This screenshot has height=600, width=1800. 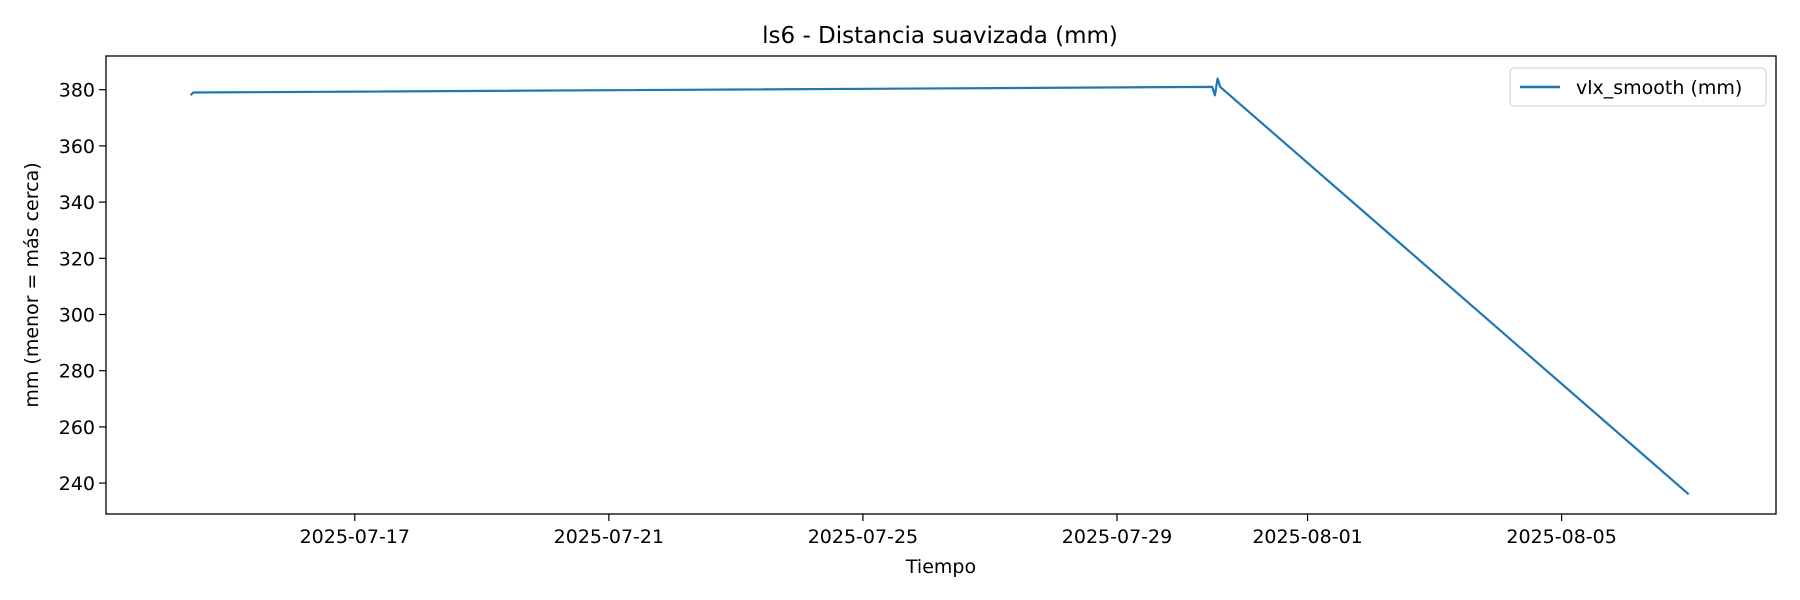 I want to click on y-axis: 240 260 280 300 320 340 360 380, so click(x=82, y=287).